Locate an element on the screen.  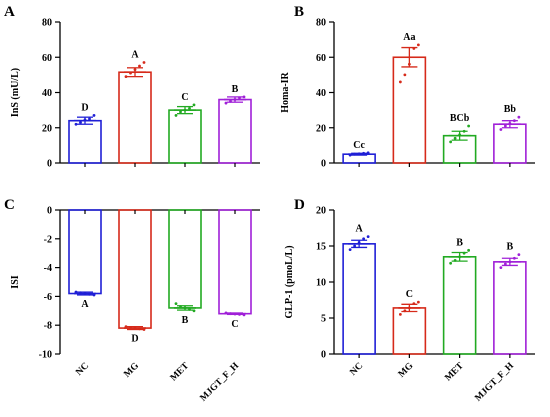
panel-a-y-tick-label: 80 is located at coordinates (47, 23).